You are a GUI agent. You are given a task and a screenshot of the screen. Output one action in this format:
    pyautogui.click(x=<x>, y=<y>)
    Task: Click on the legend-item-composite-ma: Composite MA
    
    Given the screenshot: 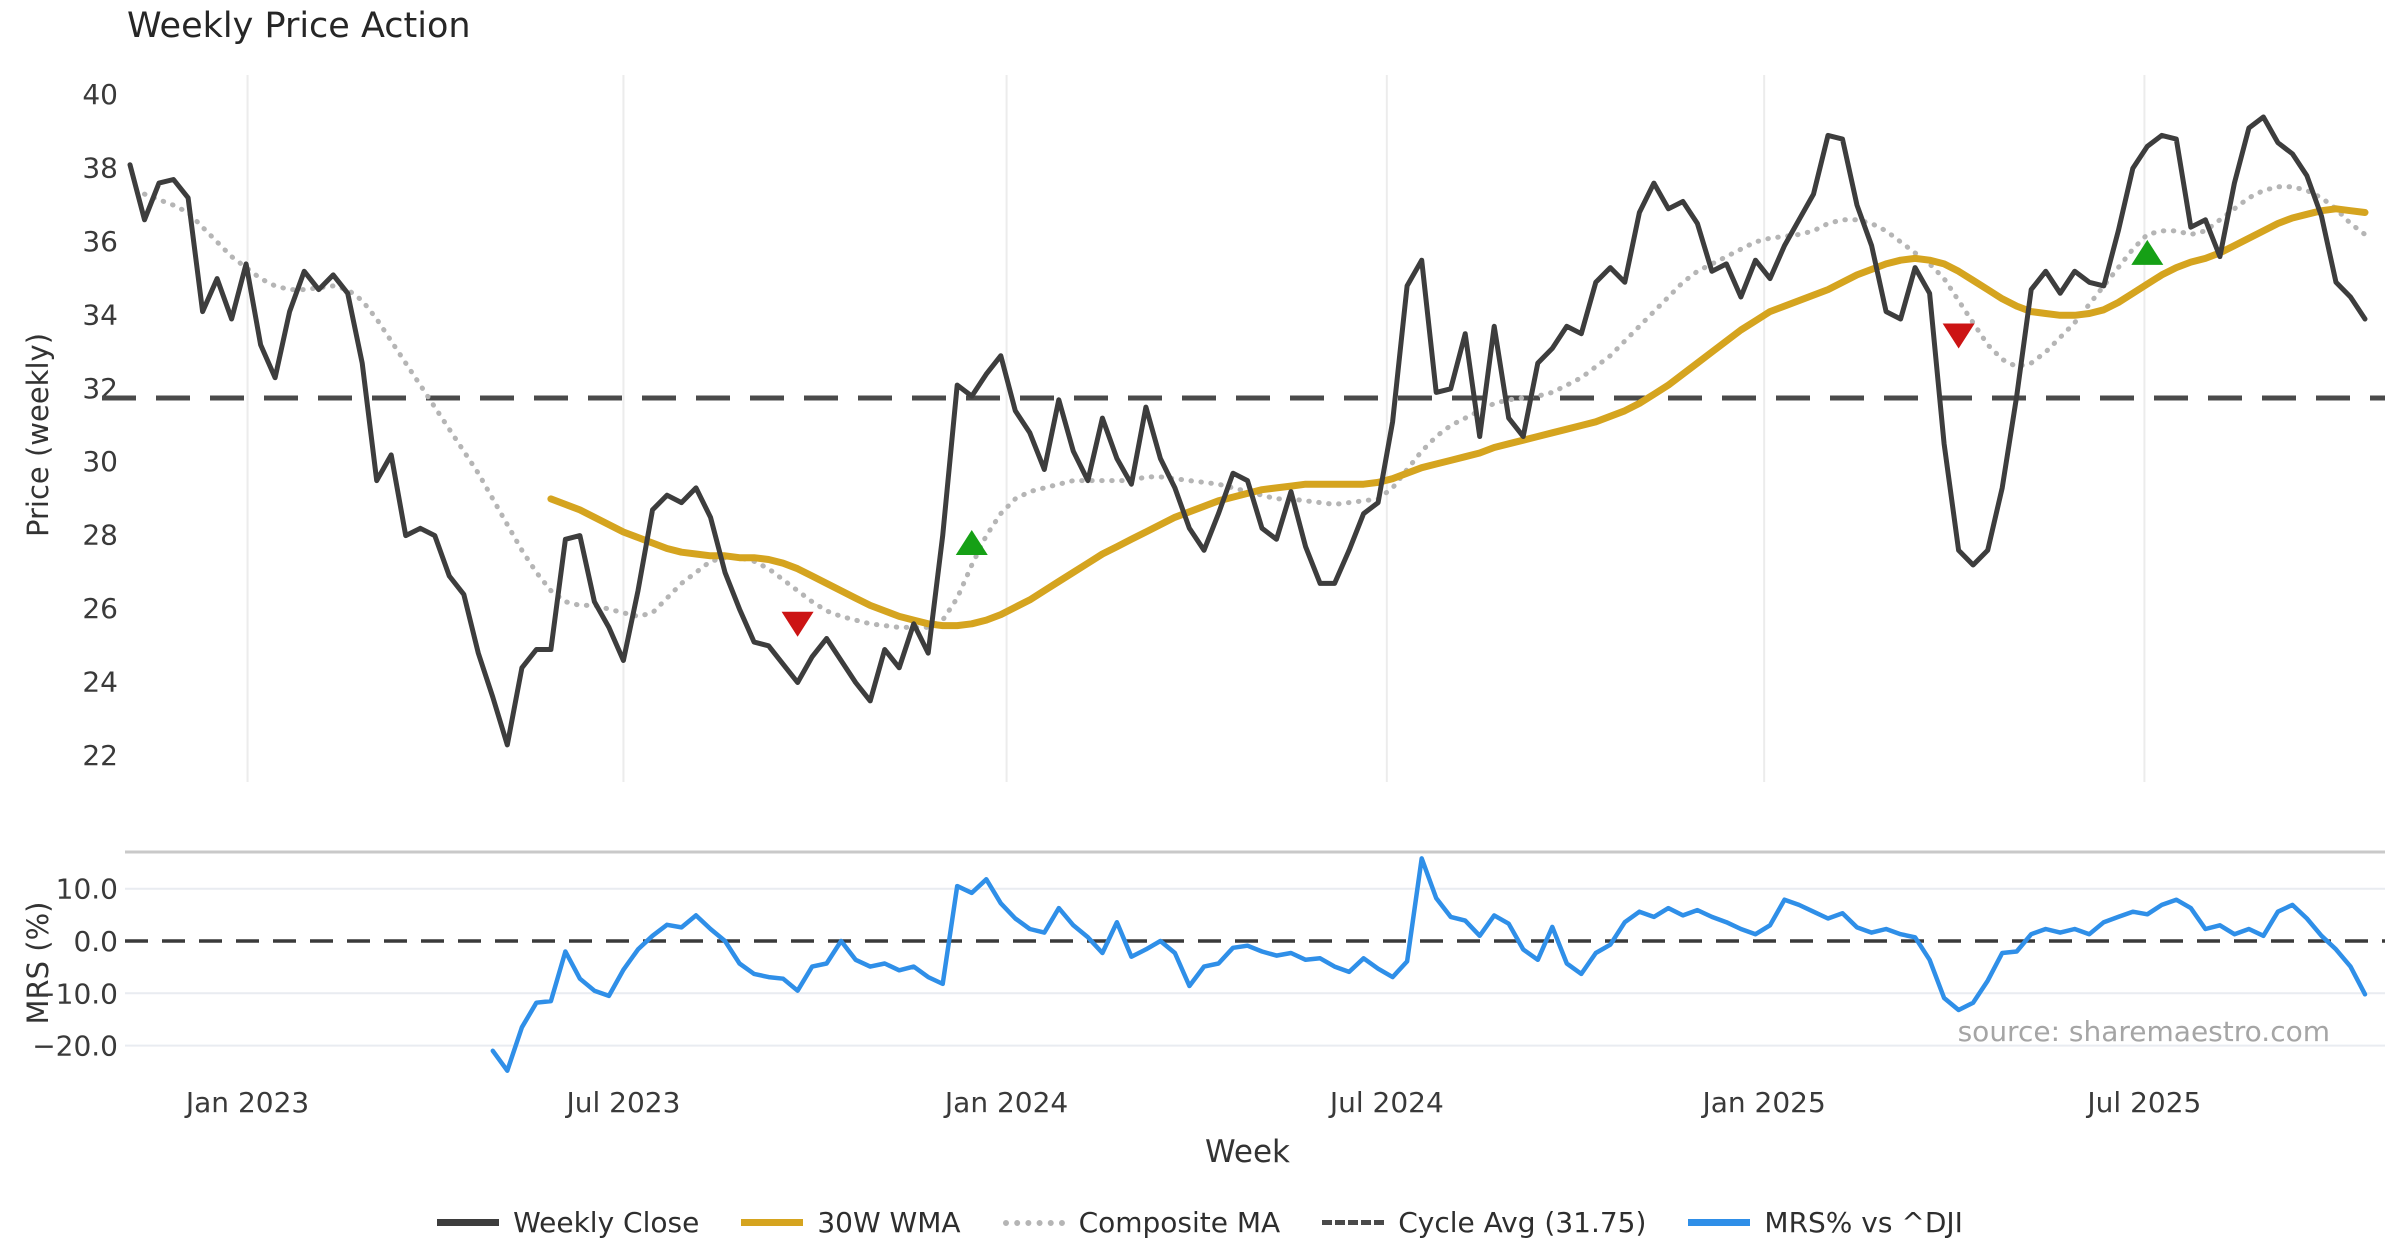 What is the action you would take?
    pyautogui.click(x=1141, y=1222)
    